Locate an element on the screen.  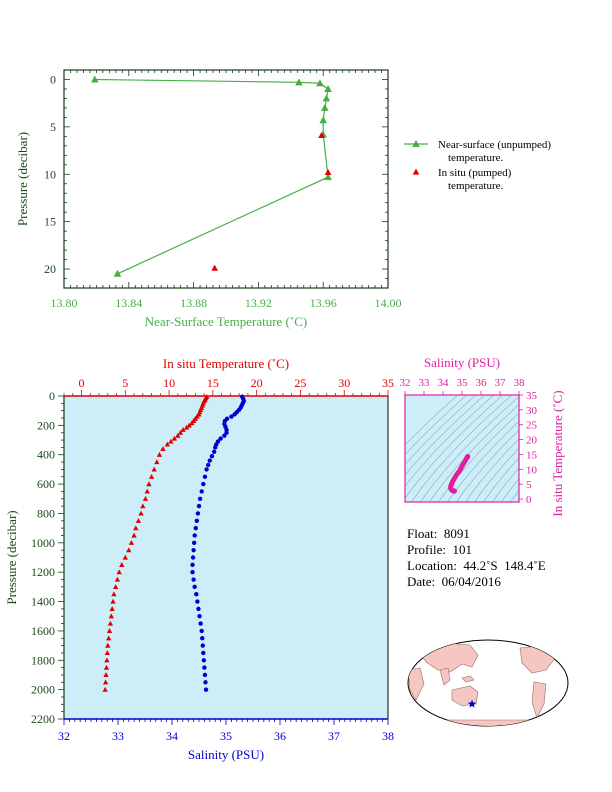
x-tick-label: 14.00 is located at coordinates (388, 303).